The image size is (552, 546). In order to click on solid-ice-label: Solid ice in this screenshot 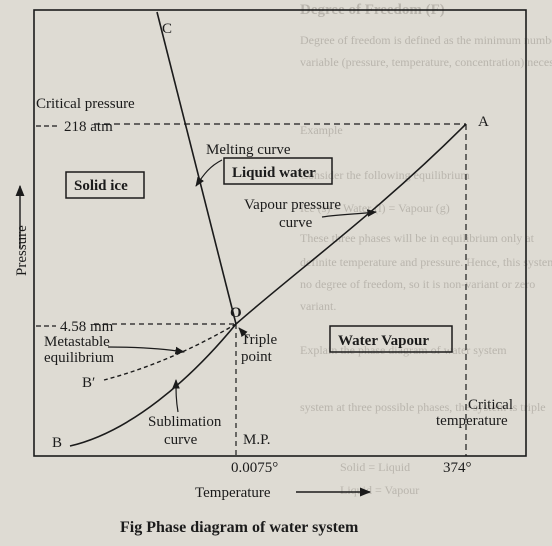, I will do `click(101, 186)`.